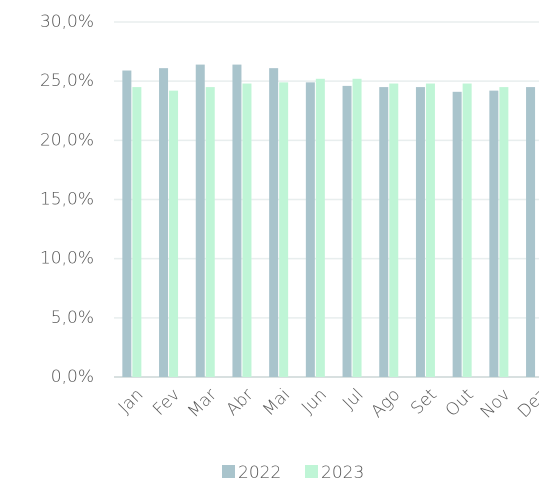  I want to click on x-tick-label: Fev, so click(166, 402).